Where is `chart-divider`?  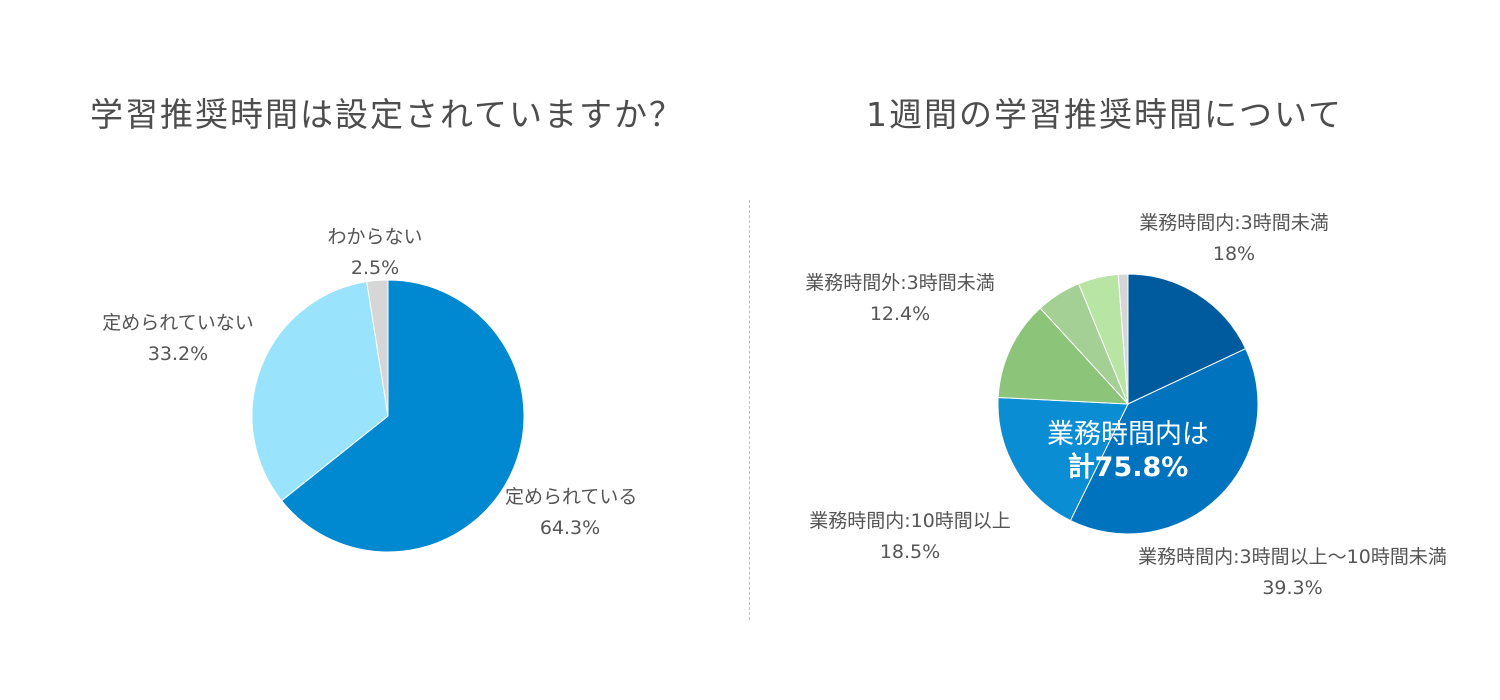 chart-divider is located at coordinates (749, 410).